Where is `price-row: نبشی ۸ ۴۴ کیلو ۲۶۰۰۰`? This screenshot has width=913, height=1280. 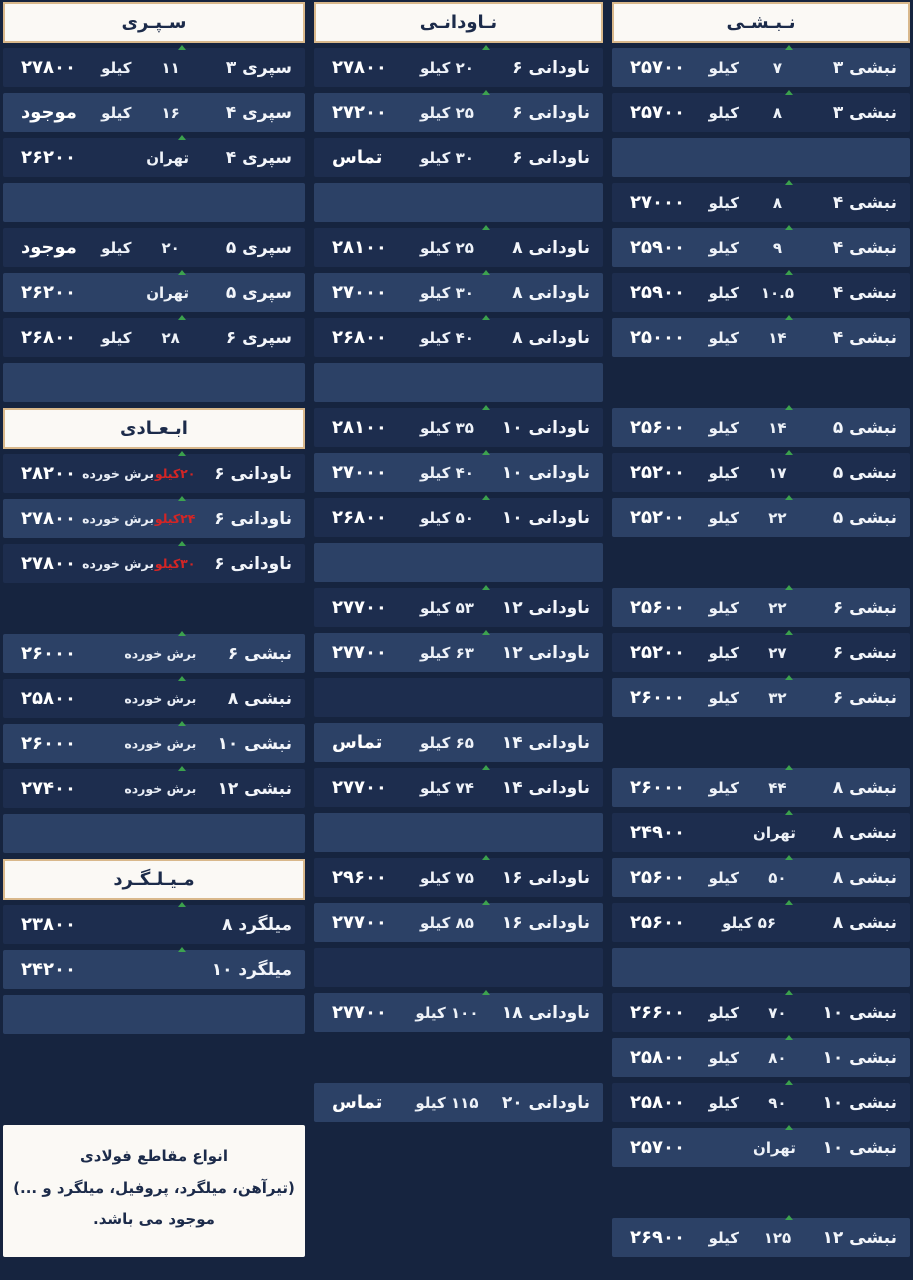
price-row: نبشی ۸ ۴۴ کیلو ۲۶۰۰۰ is located at coordinates (761, 786).